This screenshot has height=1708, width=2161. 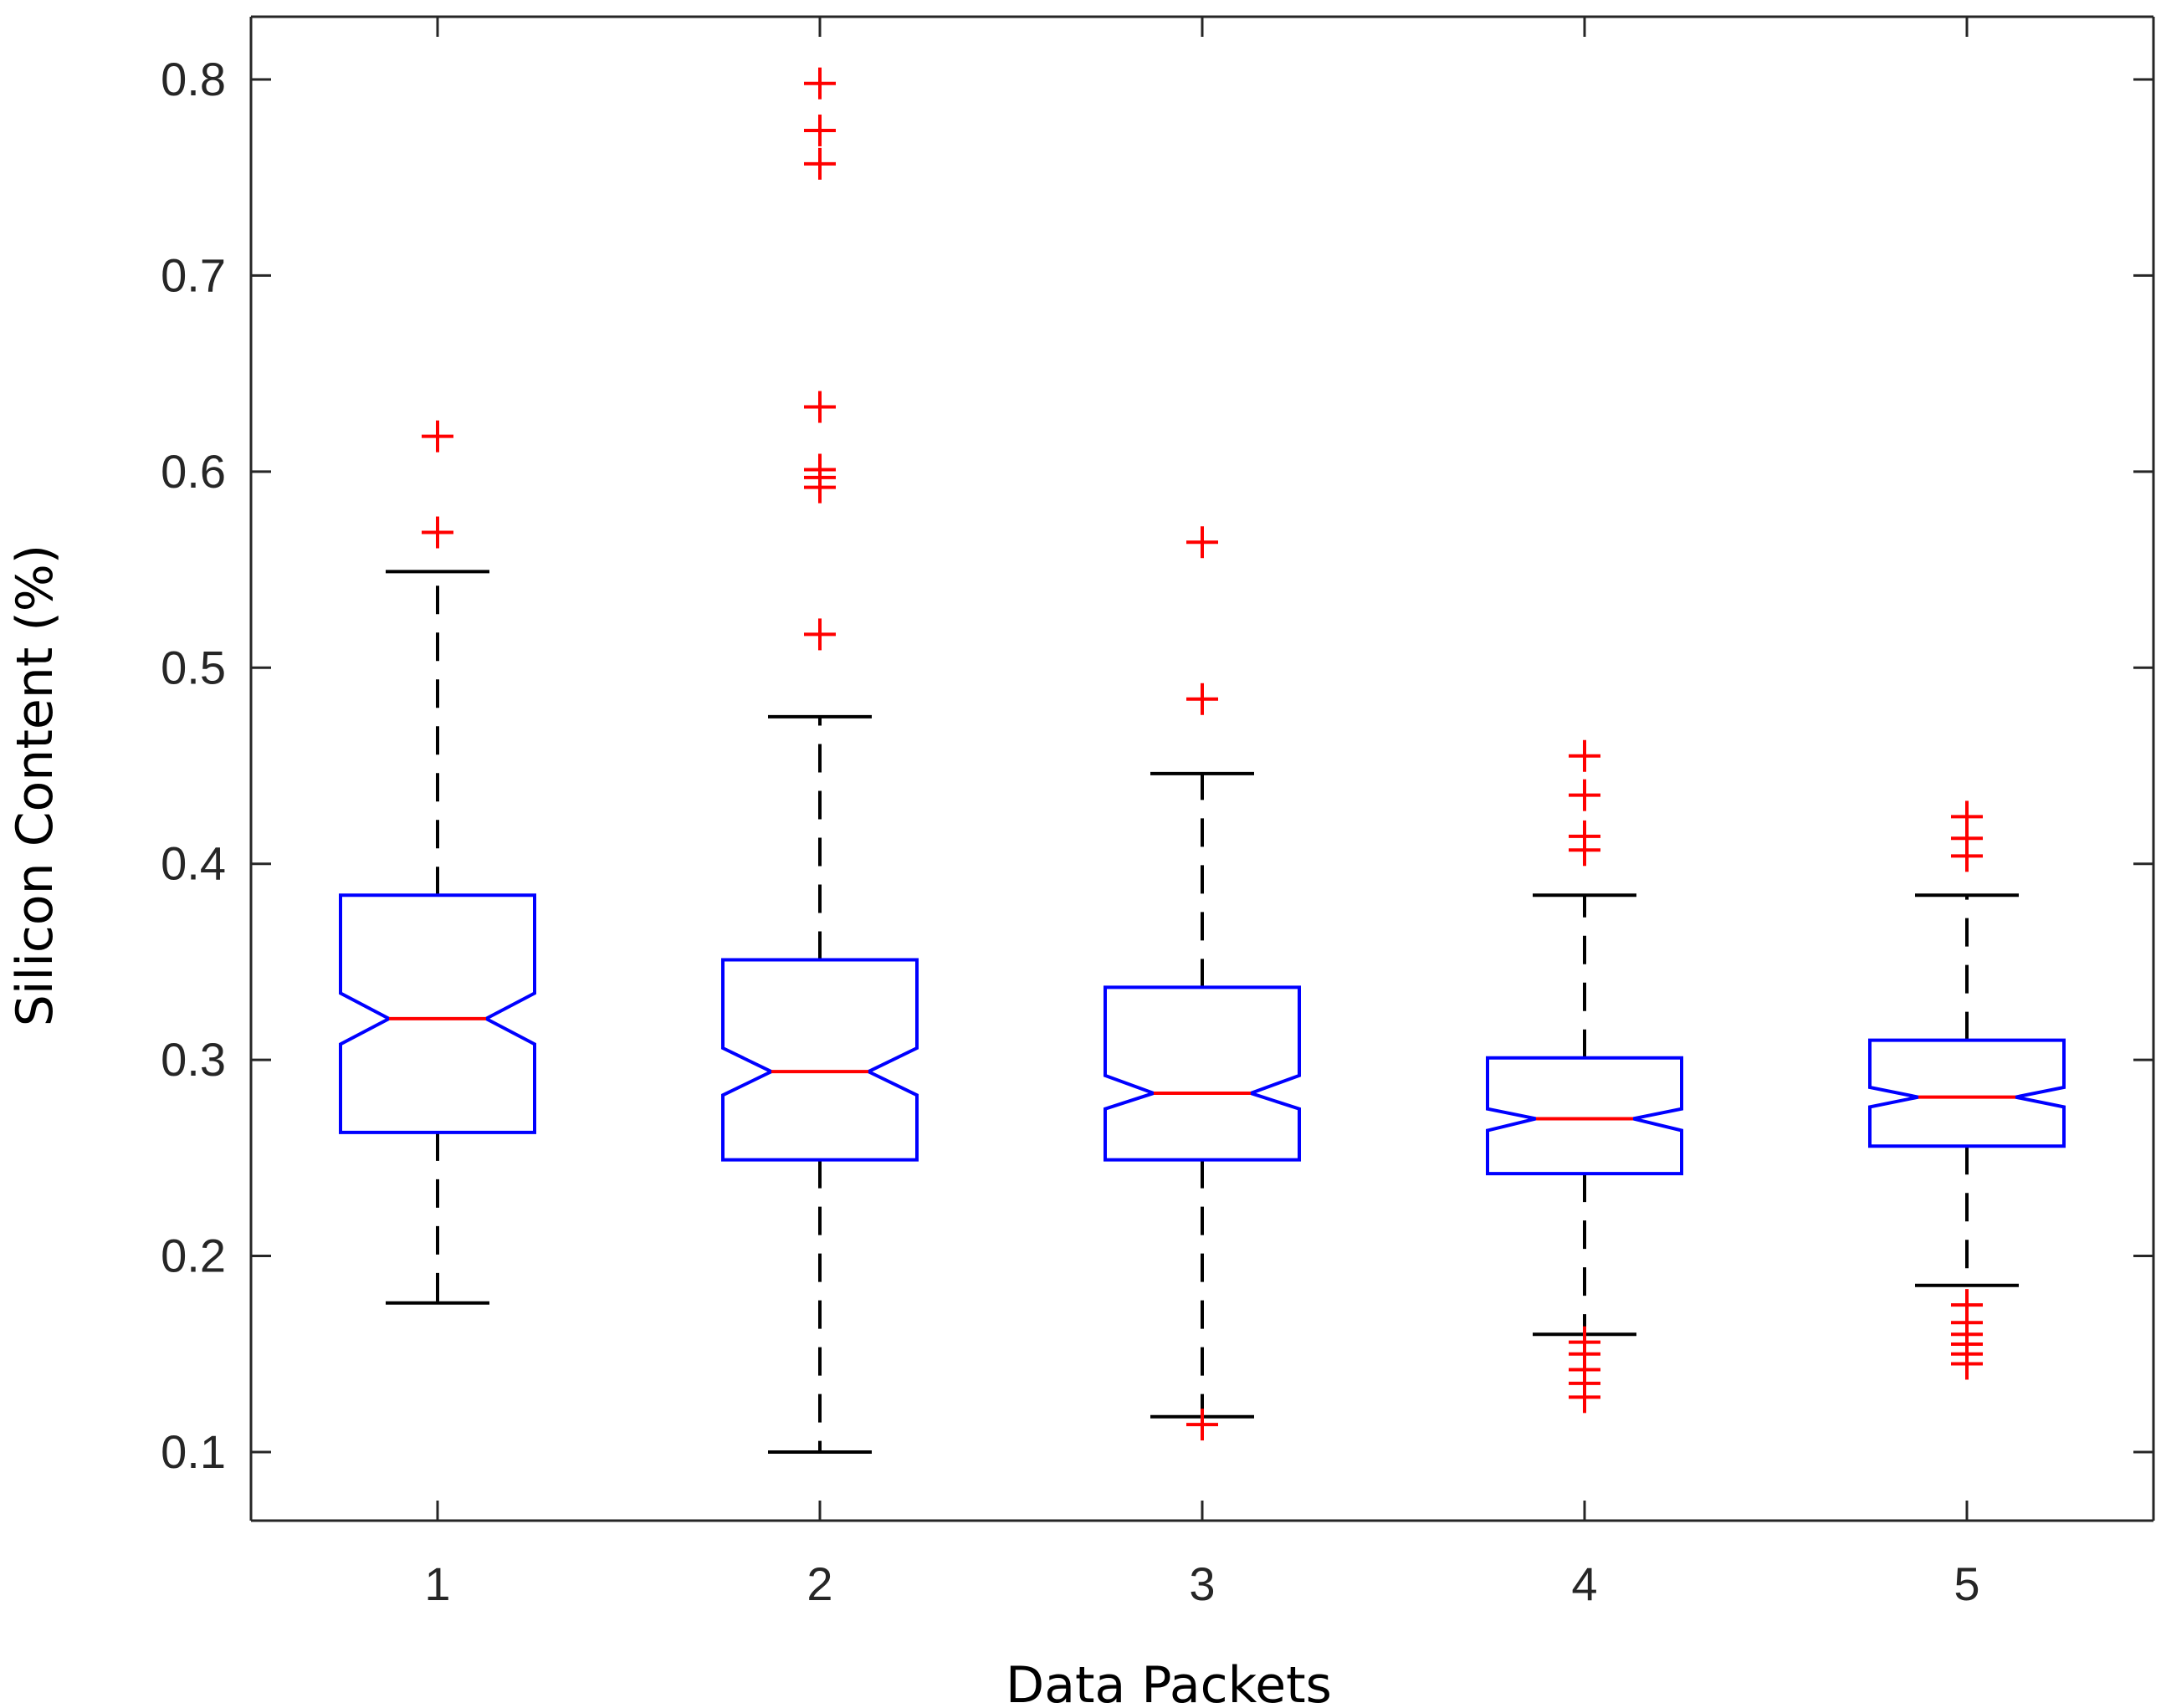 What do you see at coordinates (193, 667) in the screenshot?
I see `y-tick-label: 0.5` at bounding box center [193, 667].